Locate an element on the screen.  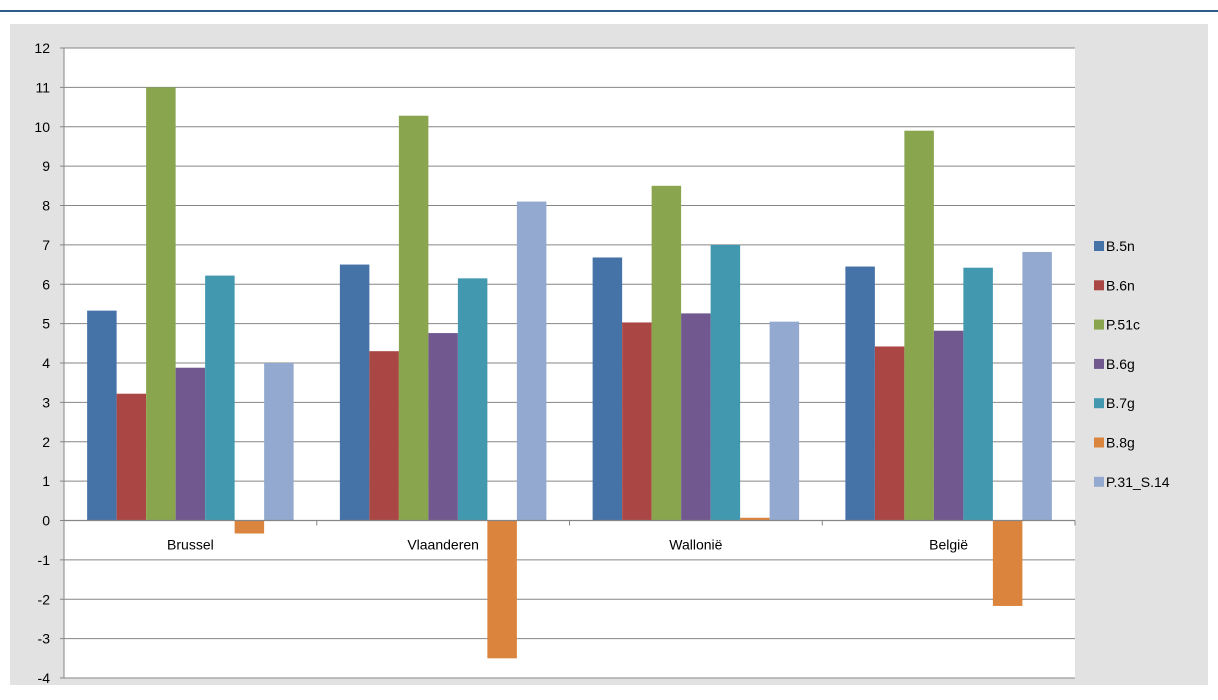
legend: B.5n B.6n P.51c B.6g B.7g B.8g P.31_S.14 is located at coordinates (1132, 364).